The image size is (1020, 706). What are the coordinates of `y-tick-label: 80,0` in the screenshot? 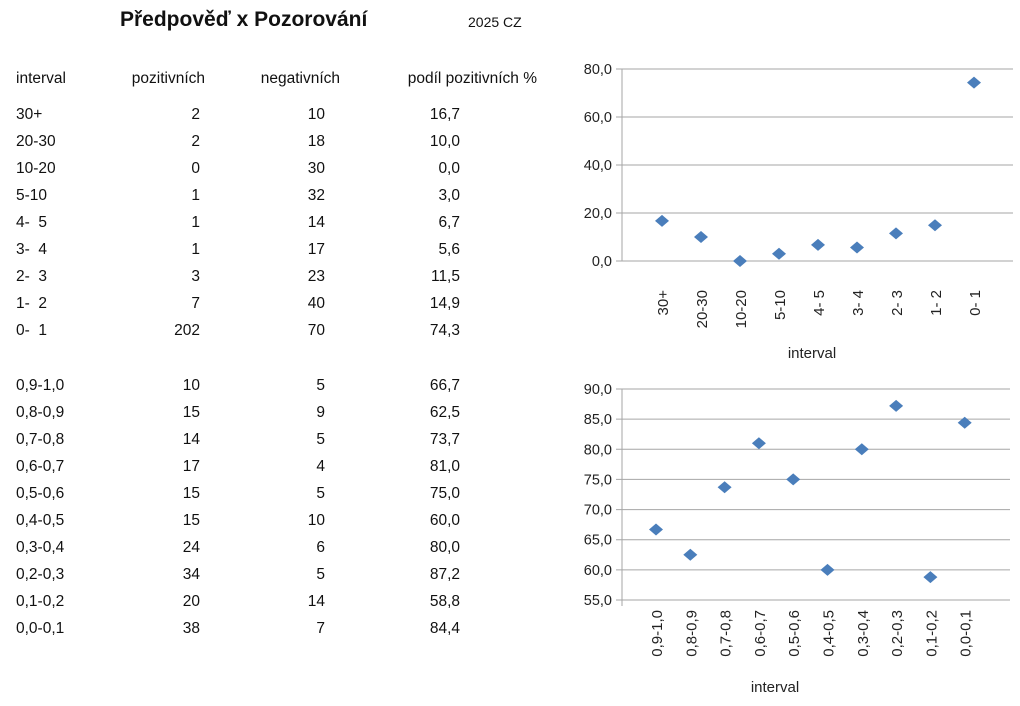 It's located at (598, 70).